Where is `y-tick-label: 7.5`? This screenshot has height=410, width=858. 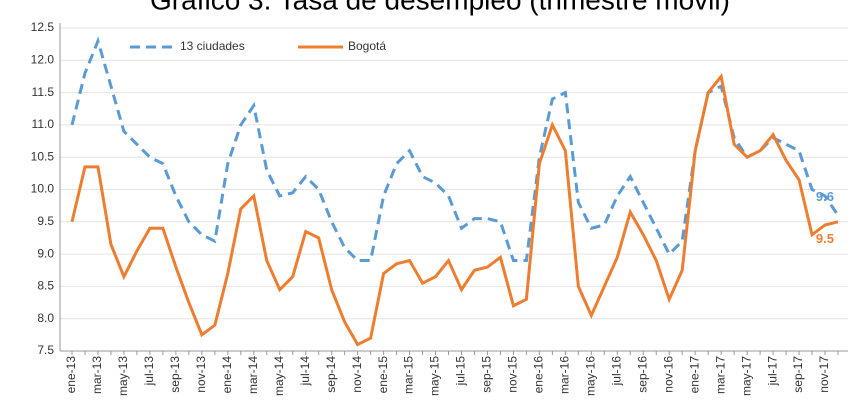 y-tick-label: 7.5 is located at coordinates (45, 350).